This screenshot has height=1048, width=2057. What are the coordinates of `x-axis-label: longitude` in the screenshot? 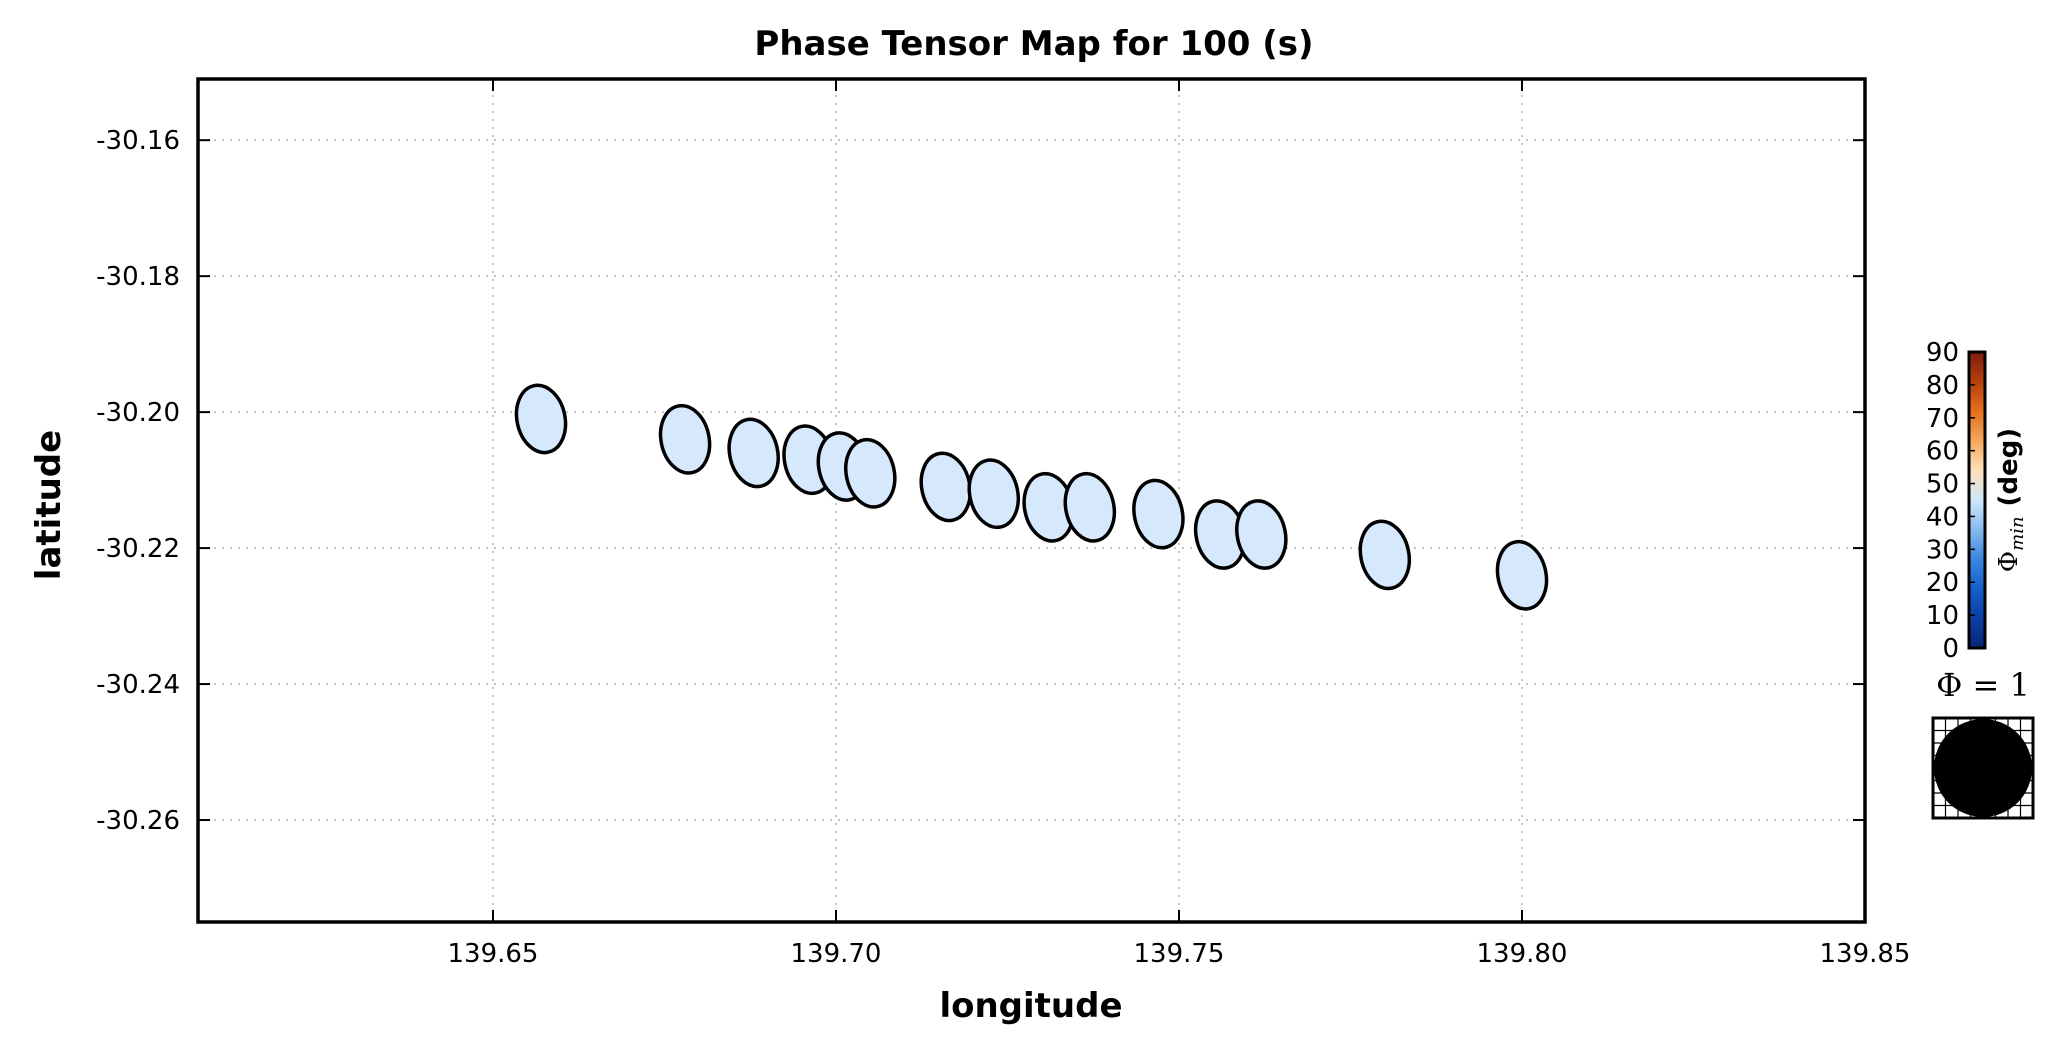 It's located at (1030, 1006).